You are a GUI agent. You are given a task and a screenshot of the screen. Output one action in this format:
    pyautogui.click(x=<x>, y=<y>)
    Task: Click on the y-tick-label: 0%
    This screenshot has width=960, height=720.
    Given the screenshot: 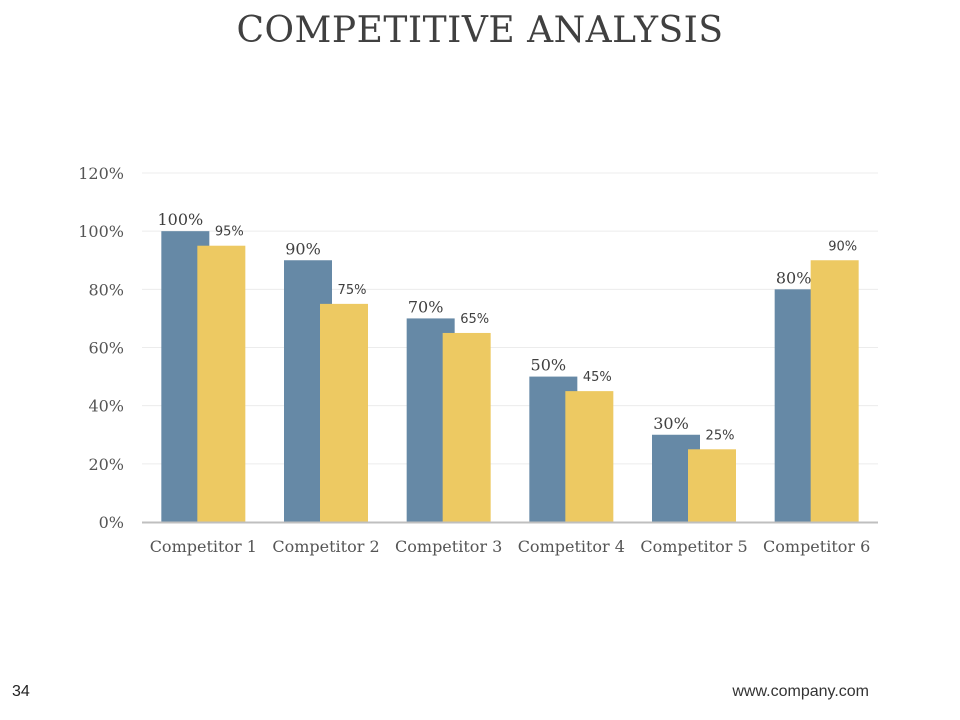 What is the action you would take?
    pyautogui.click(x=111, y=522)
    